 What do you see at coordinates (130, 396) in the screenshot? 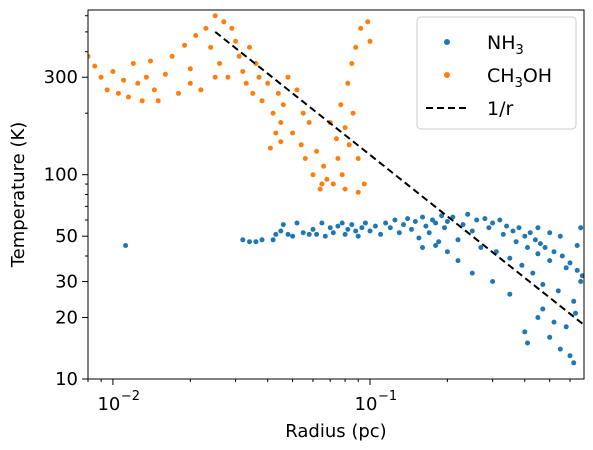
I see `x-tick-exponent: −2` at bounding box center [130, 396].